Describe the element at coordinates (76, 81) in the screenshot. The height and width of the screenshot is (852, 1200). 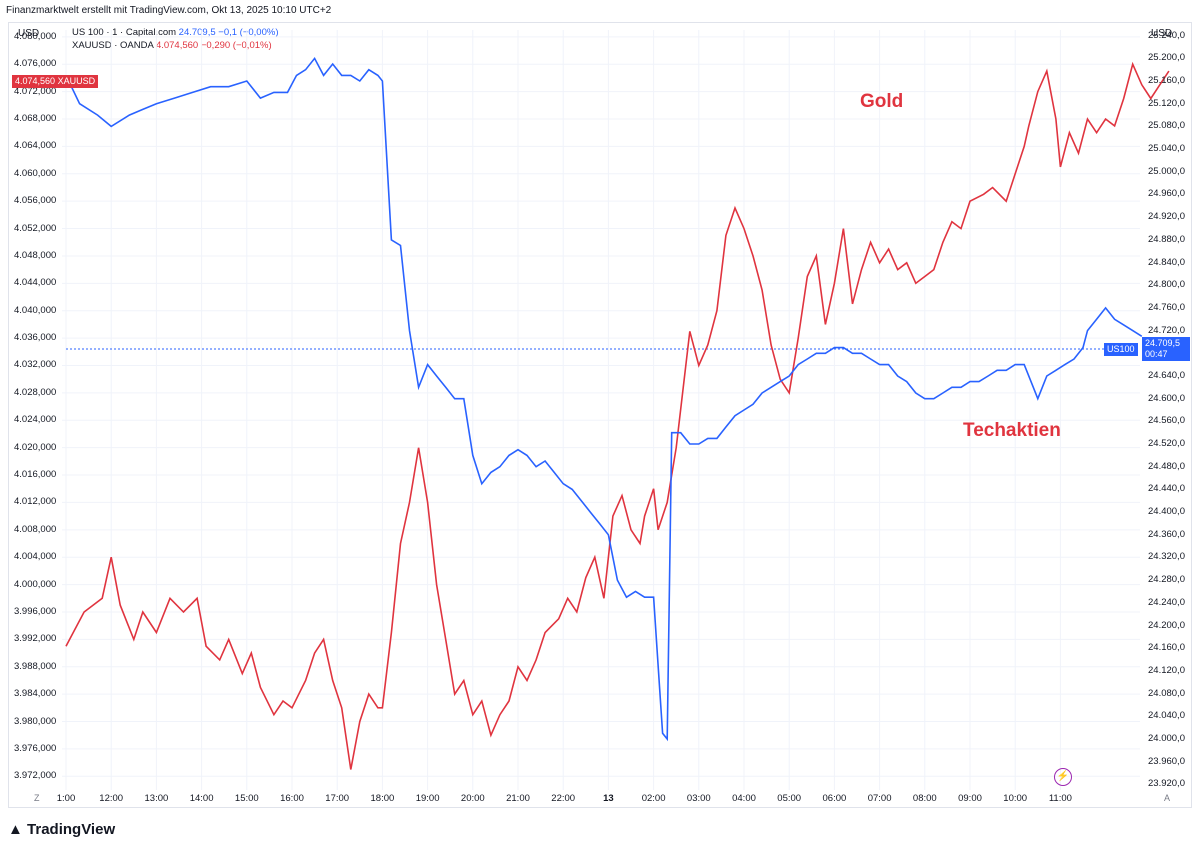
I see `xau-price-tag-symbol: XAUUSD` at that location.